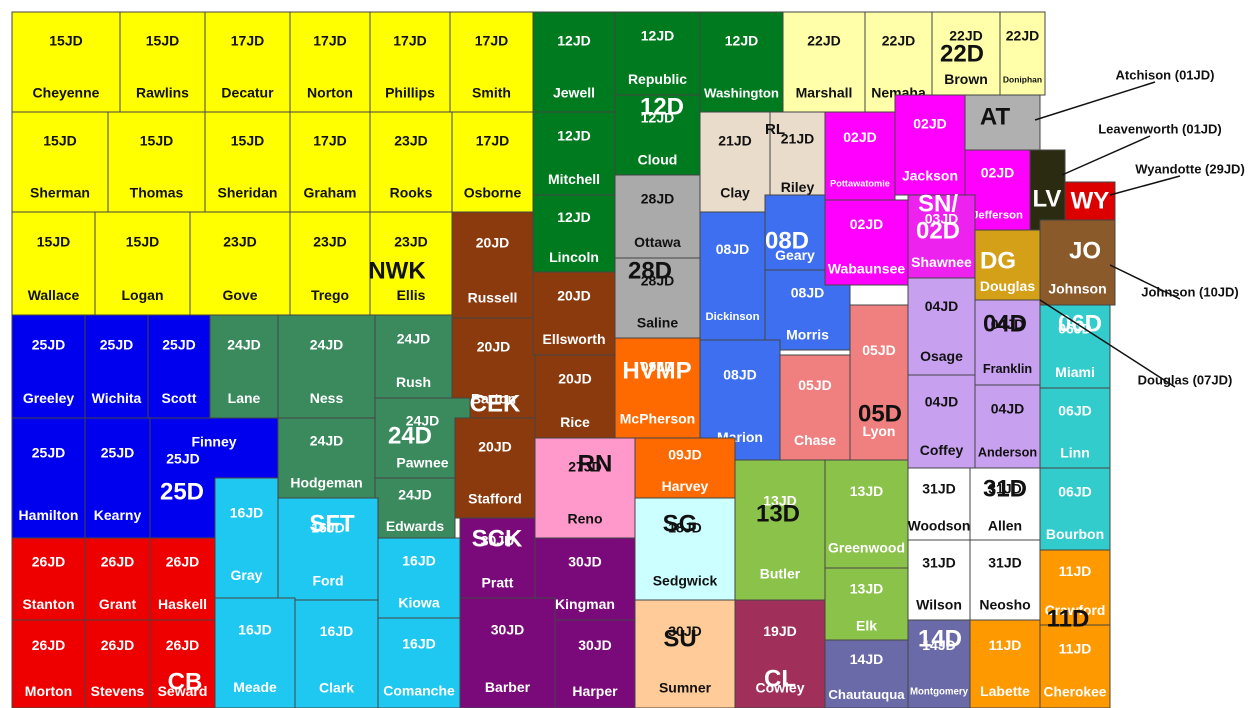 The width and height of the screenshot is (1251, 708). Describe the element at coordinates (1007, 369) in the screenshot. I see `county-name: Franklin` at that location.